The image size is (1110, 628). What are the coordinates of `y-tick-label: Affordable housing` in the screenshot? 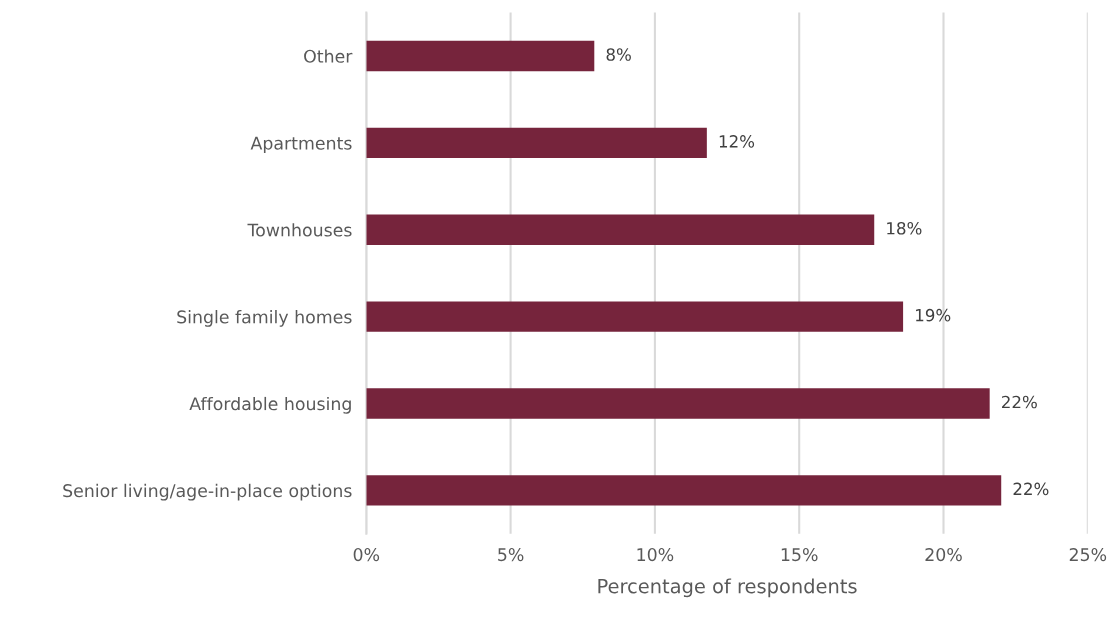 It's located at (270, 405).